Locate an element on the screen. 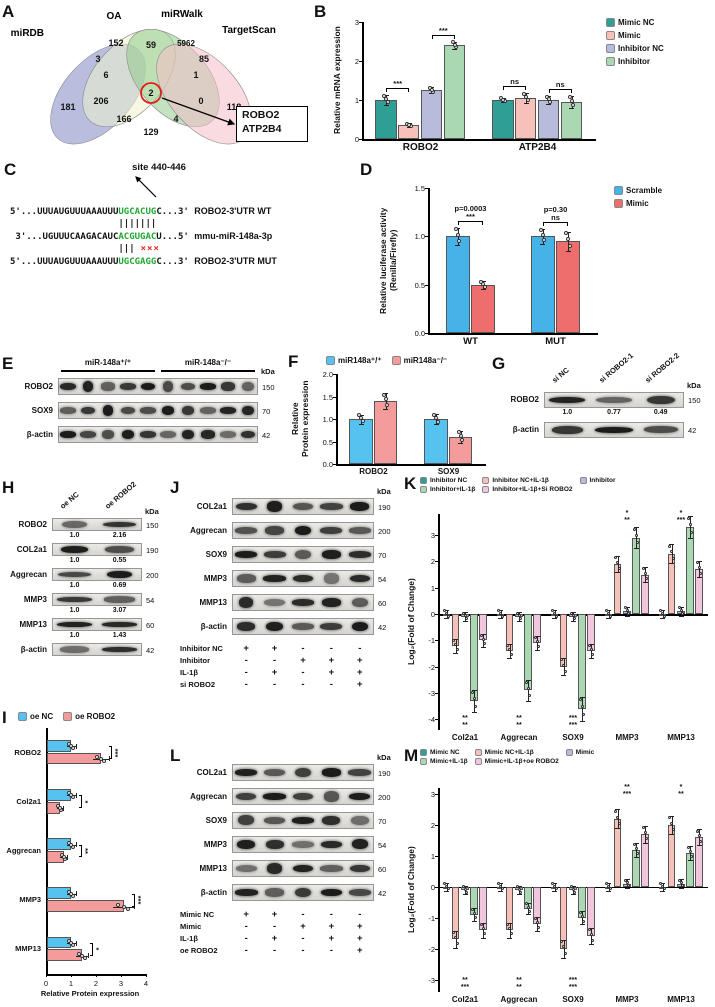  blot-row-label: β-actin is located at coordinates (213, 626).